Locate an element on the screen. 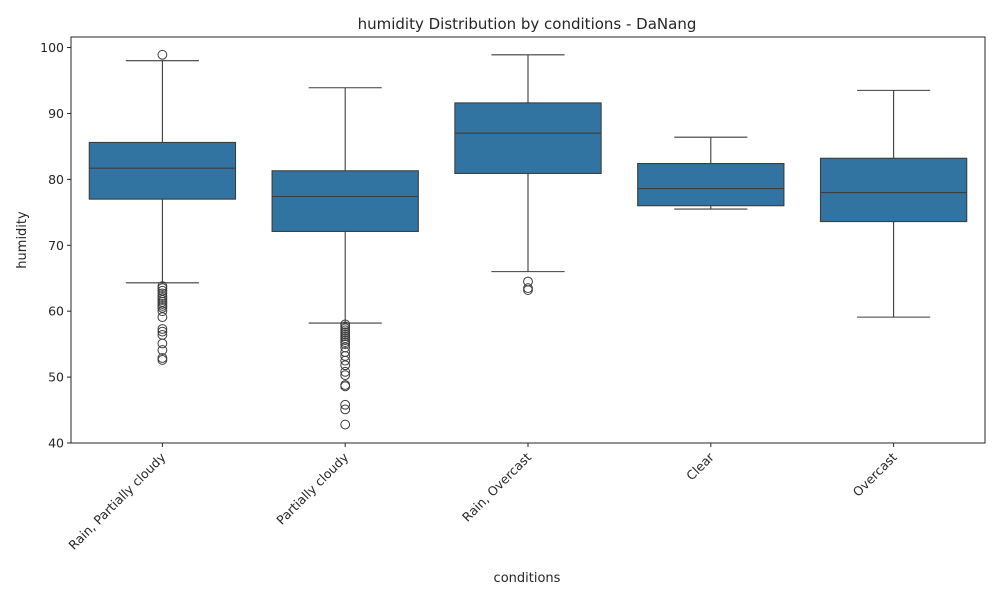 Image resolution: width=1000 pixels, height=600 pixels. y-tick-label: 50 is located at coordinates (56, 377).